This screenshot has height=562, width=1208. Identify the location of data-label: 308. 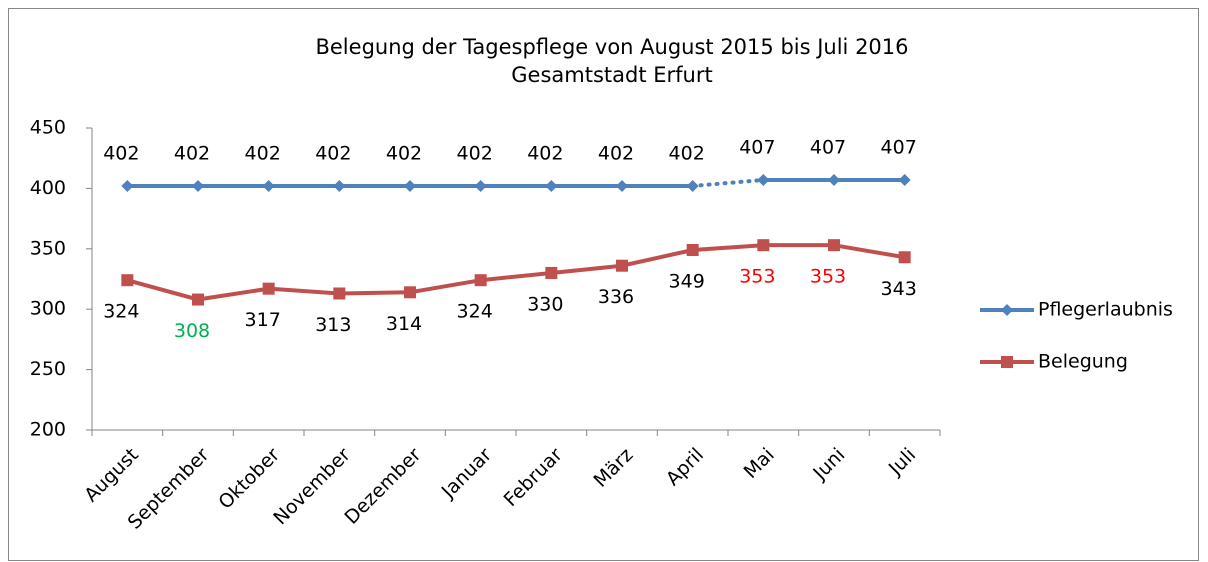
(192, 331).